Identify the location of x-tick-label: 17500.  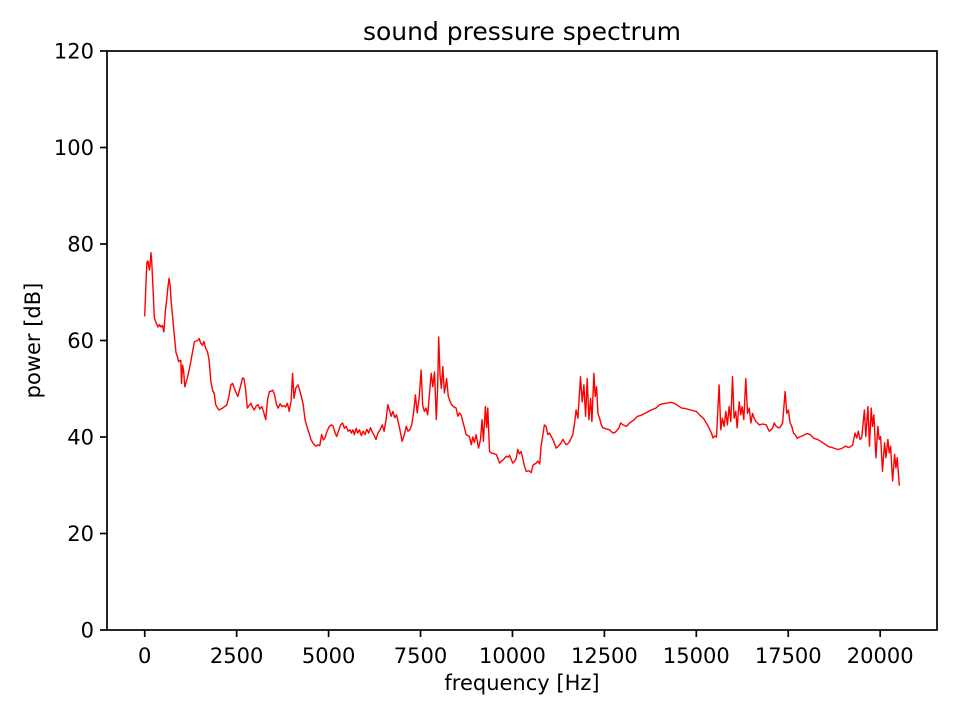
(788, 656).